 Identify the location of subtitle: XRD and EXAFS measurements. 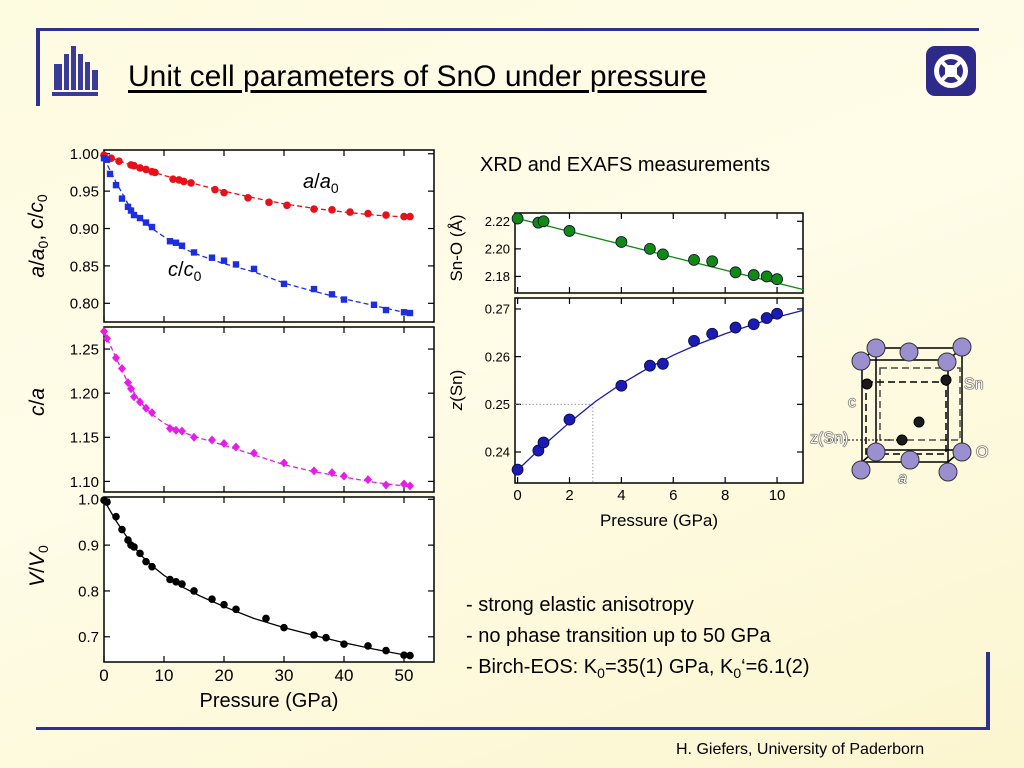
(625, 165).